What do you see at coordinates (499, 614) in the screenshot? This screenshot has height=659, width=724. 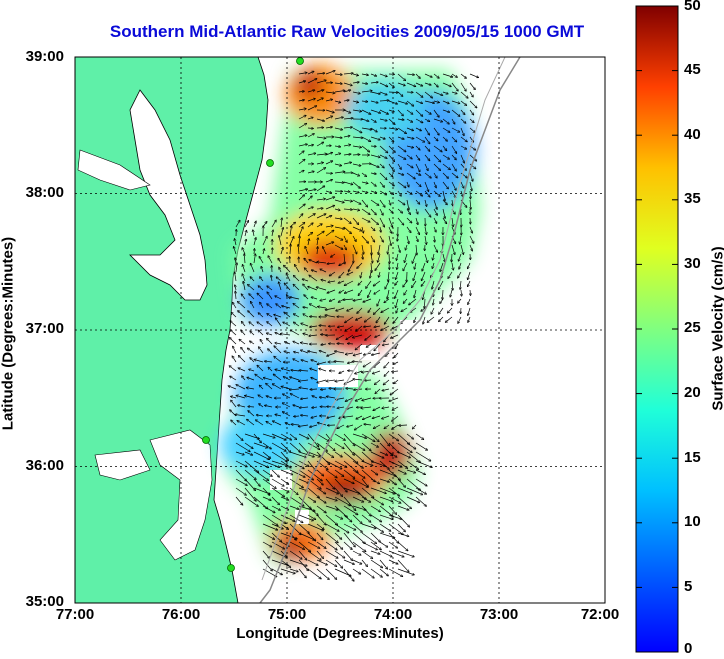 I see `x-tick-label: 73:00` at bounding box center [499, 614].